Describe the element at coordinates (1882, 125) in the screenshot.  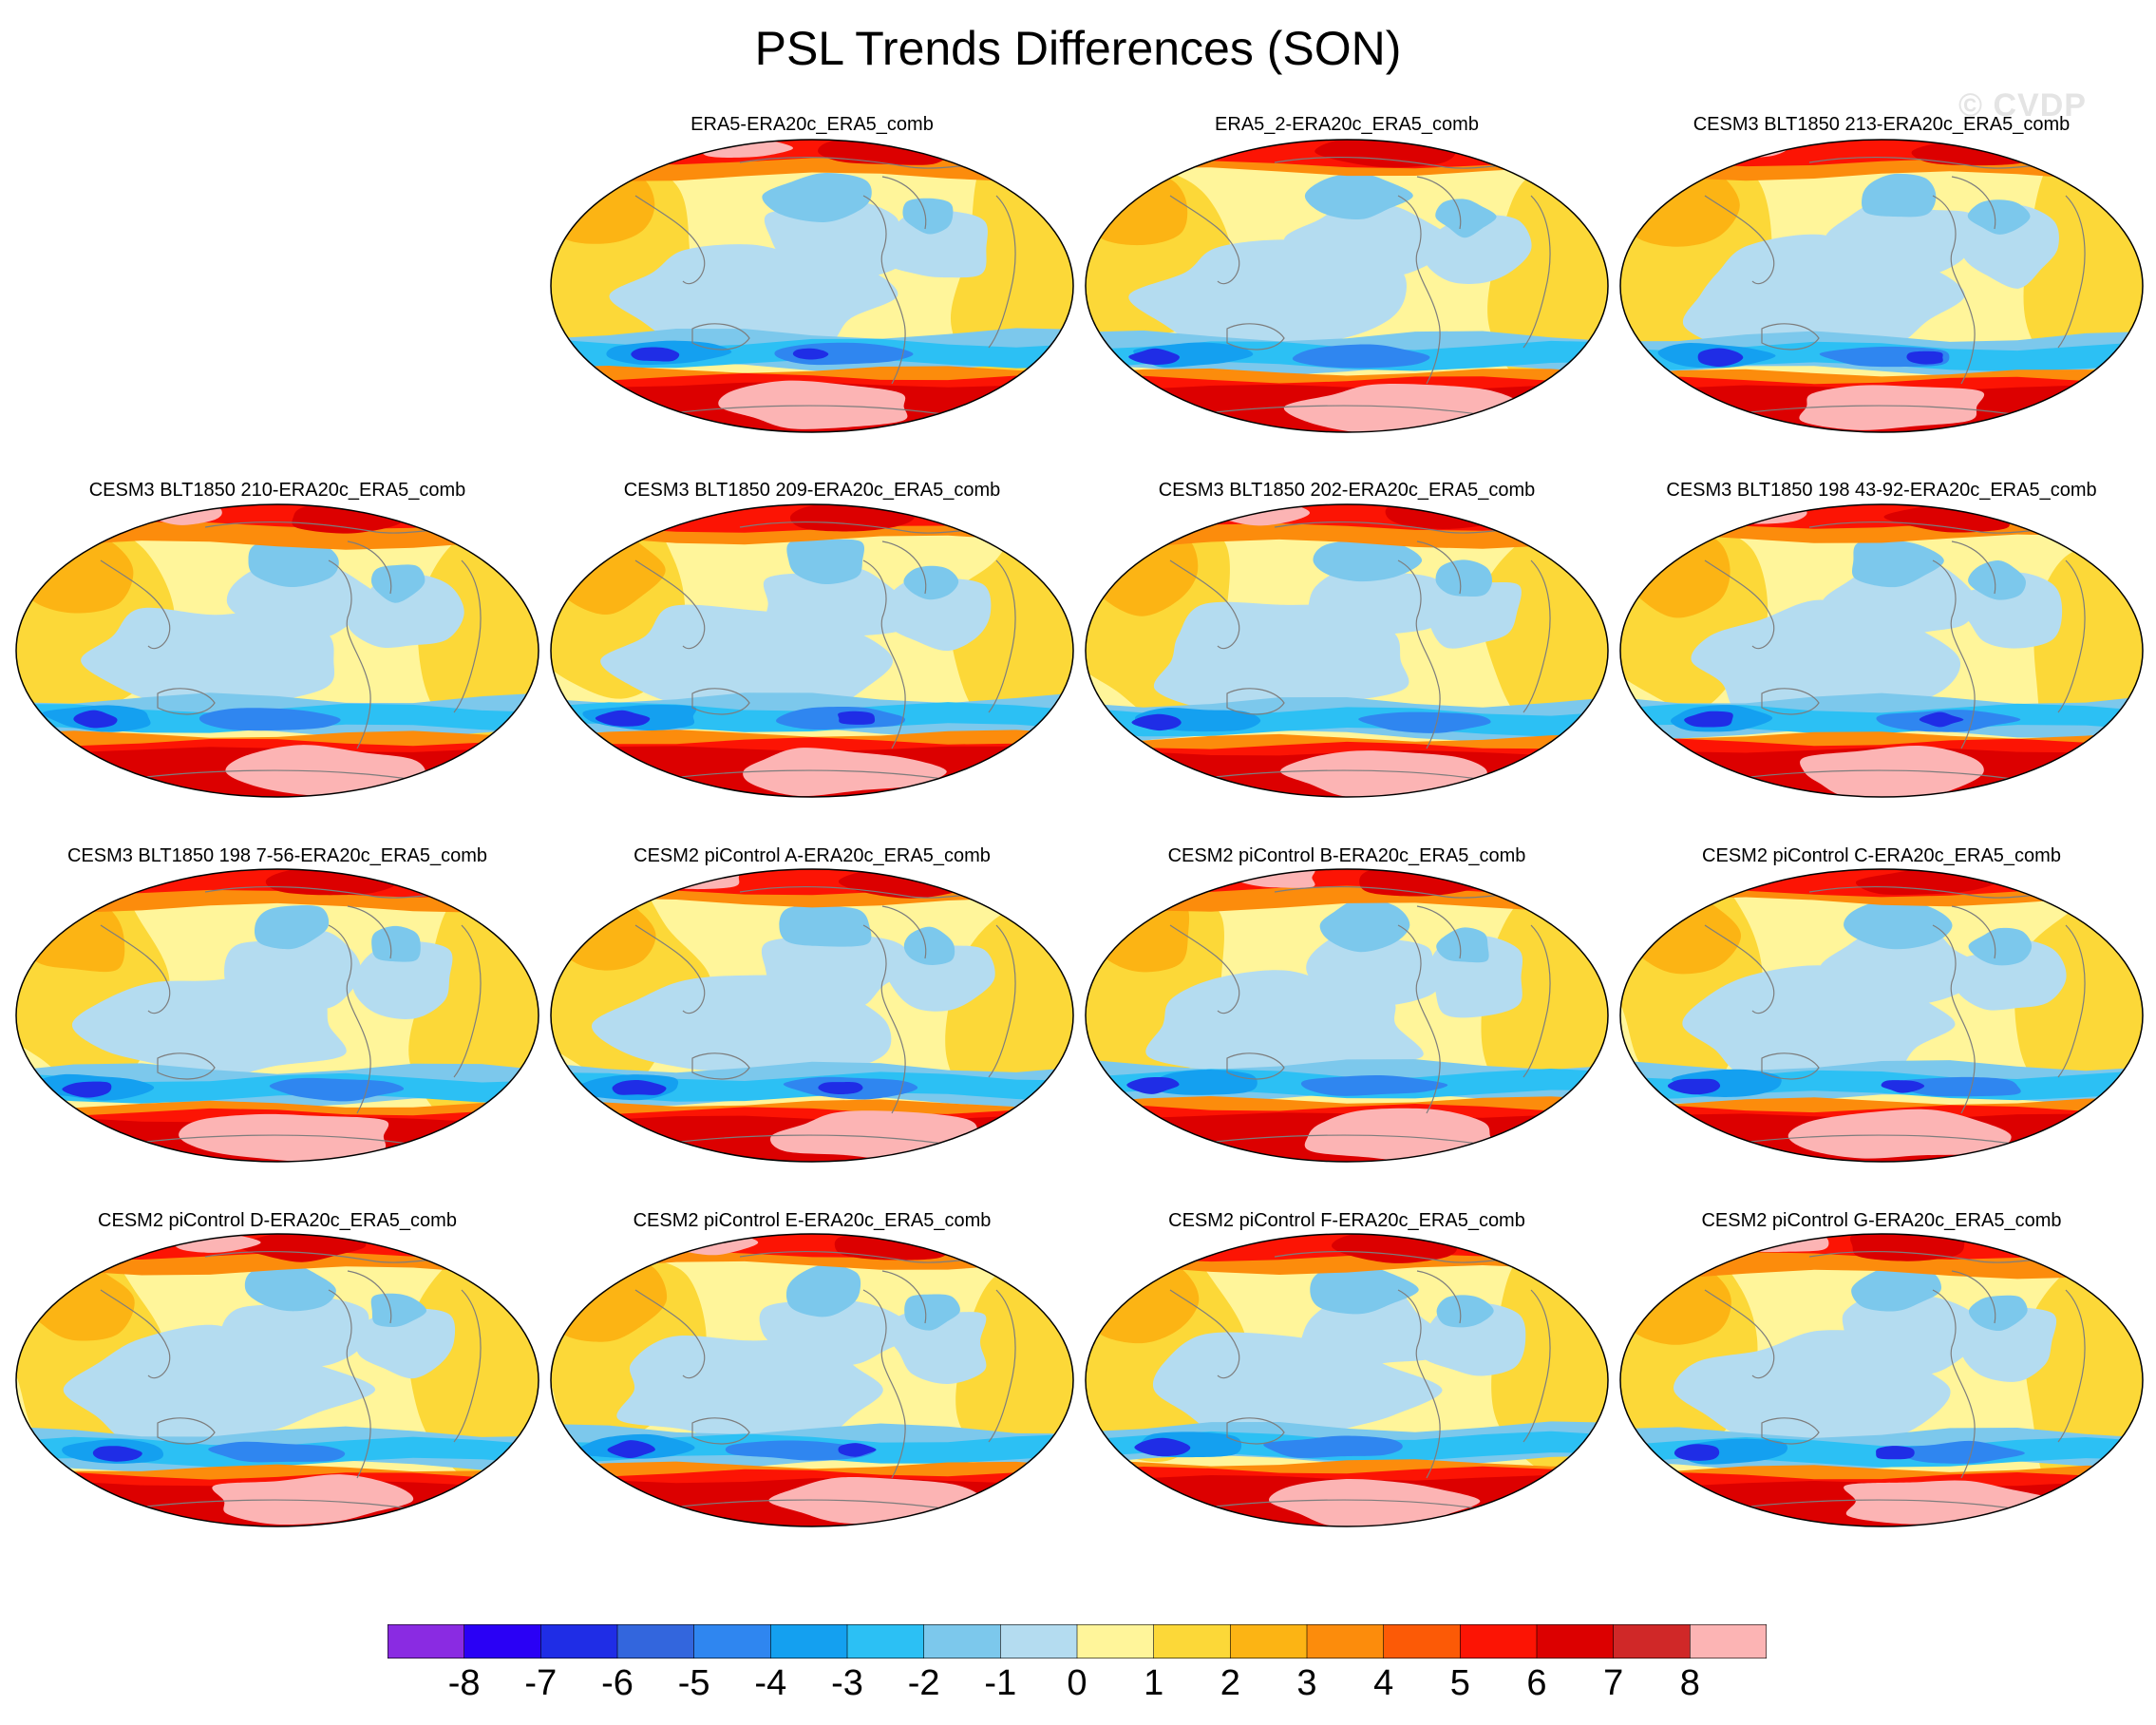
I see `panel-title: CESM3 BLT1850 213-ERA20c_ERA5_comb` at that location.